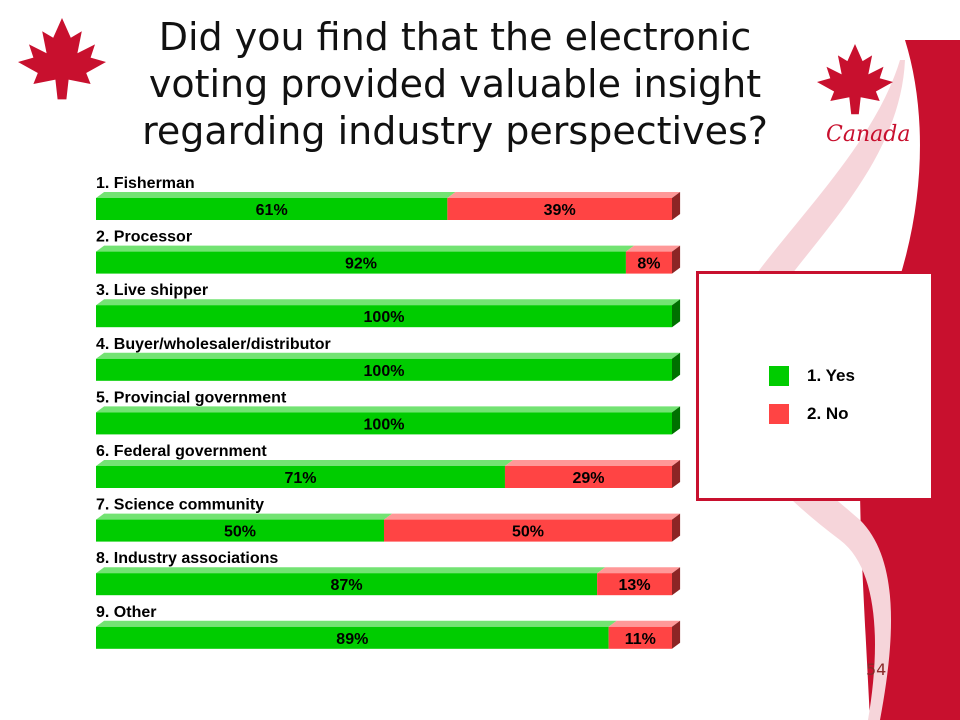 The height and width of the screenshot is (720, 960). What do you see at coordinates (855, 79) in the screenshot?
I see `maple-leaf-right-icon` at bounding box center [855, 79].